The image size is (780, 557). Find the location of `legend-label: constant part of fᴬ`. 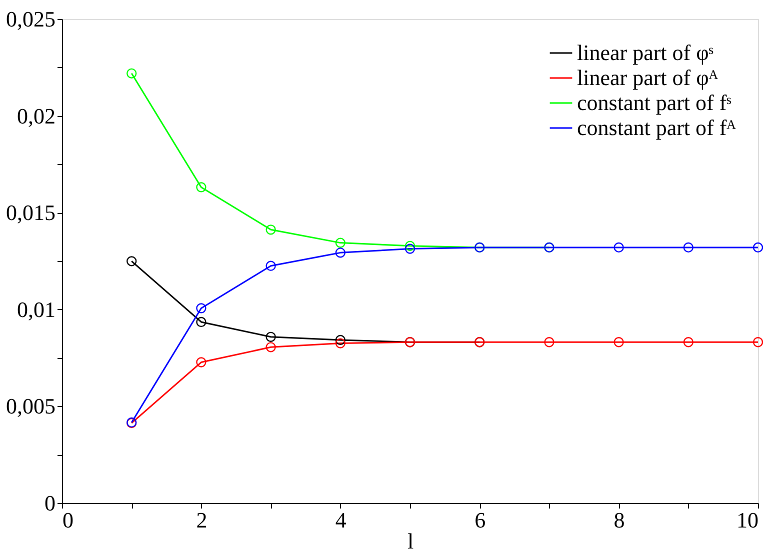

legend-label: constant part of fᴬ is located at coordinates (657, 127).